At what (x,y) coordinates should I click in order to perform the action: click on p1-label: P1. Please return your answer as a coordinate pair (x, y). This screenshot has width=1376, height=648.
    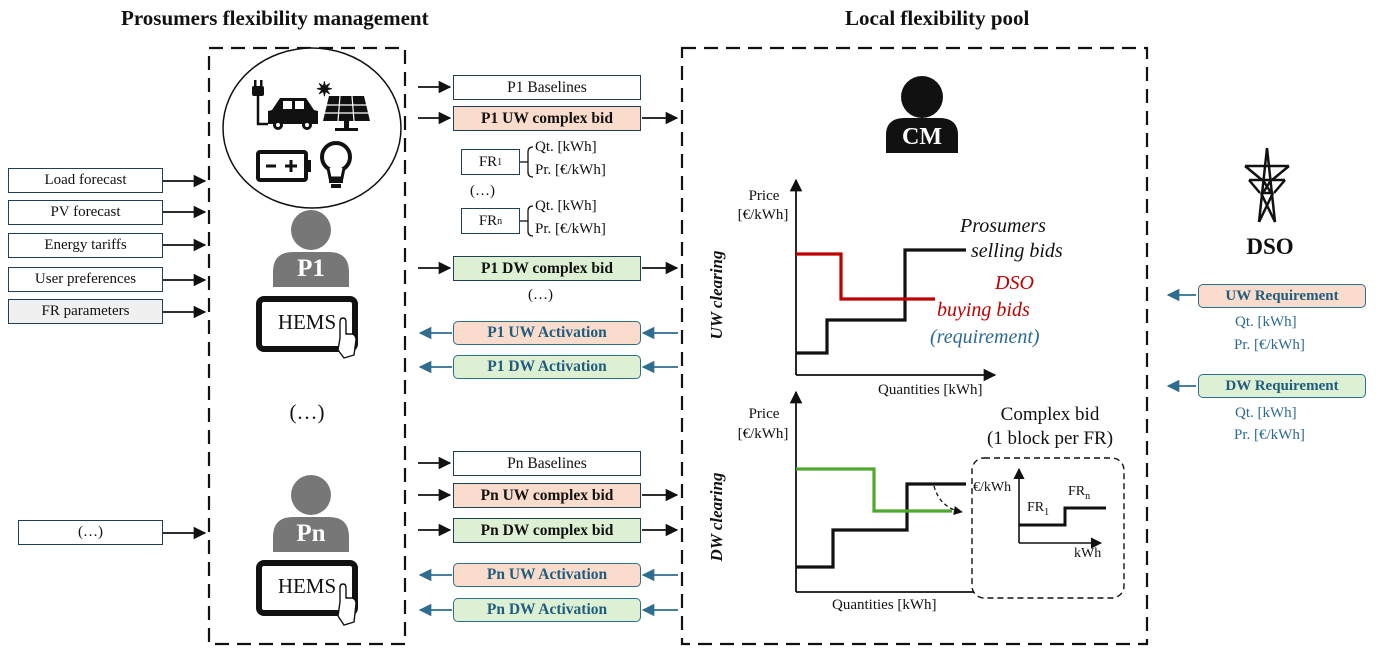
    Looking at the image, I should click on (311, 268).